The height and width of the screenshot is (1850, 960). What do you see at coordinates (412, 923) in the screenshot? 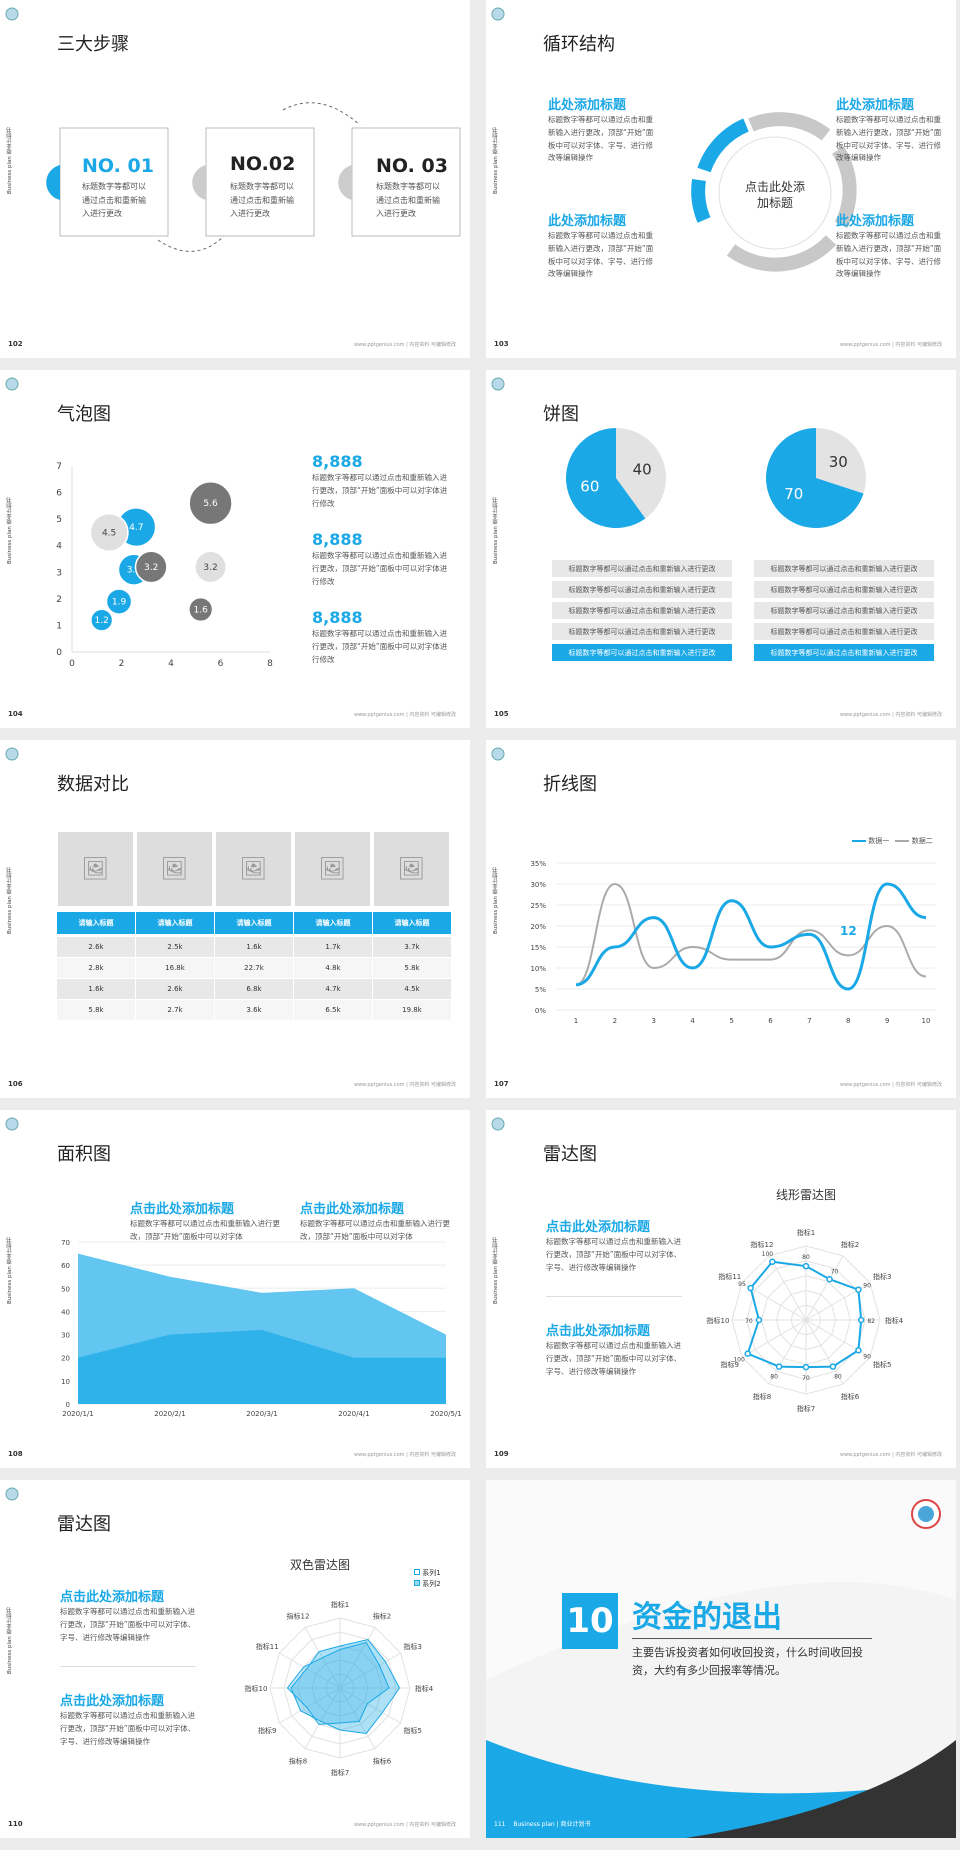
I see `table-header: 请输入标题` at bounding box center [412, 923].